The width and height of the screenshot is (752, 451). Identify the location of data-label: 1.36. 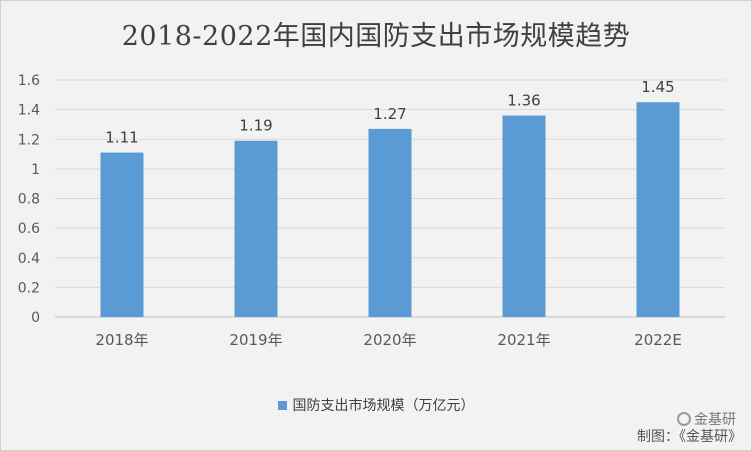
(523, 101).